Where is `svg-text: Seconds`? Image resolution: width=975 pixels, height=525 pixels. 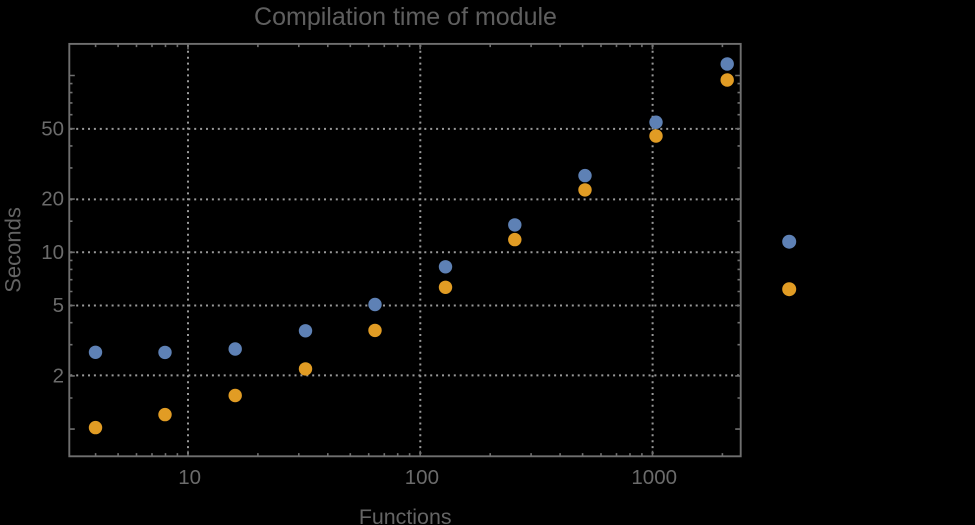 svg-text: Seconds is located at coordinates (12, 250).